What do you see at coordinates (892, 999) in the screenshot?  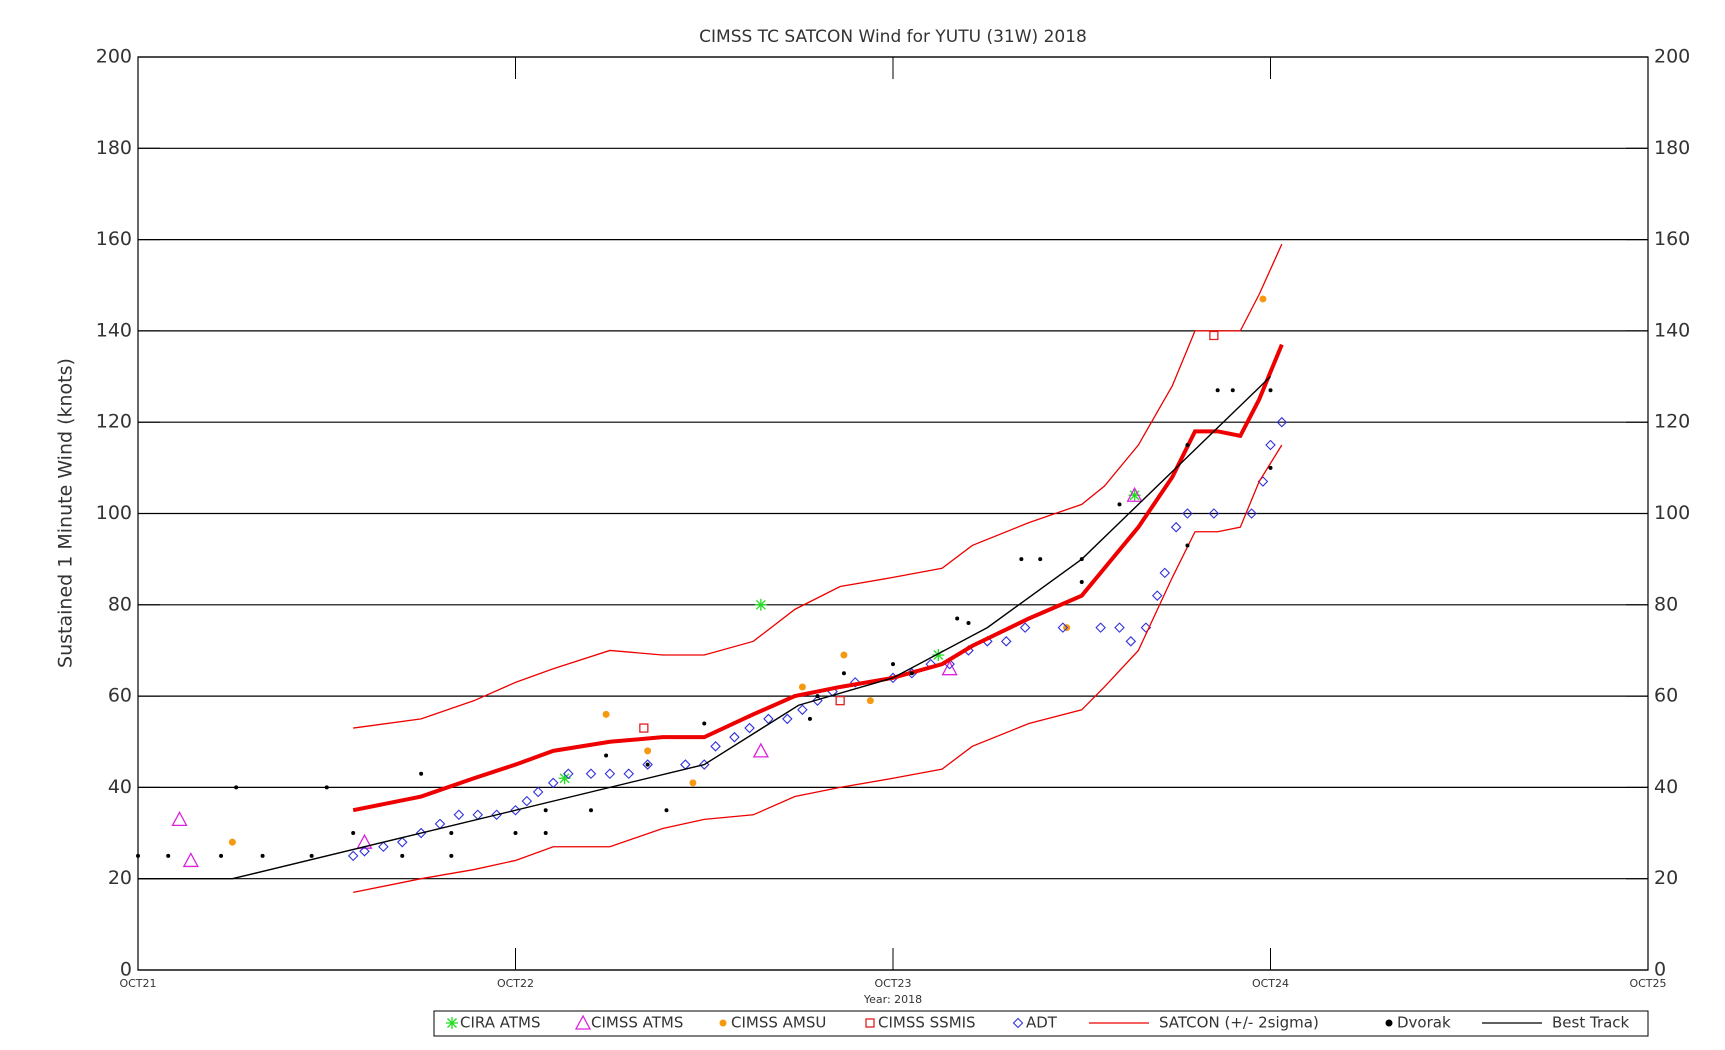 I see `x-axis-label: Year: 2018` at bounding box center [892, 999].